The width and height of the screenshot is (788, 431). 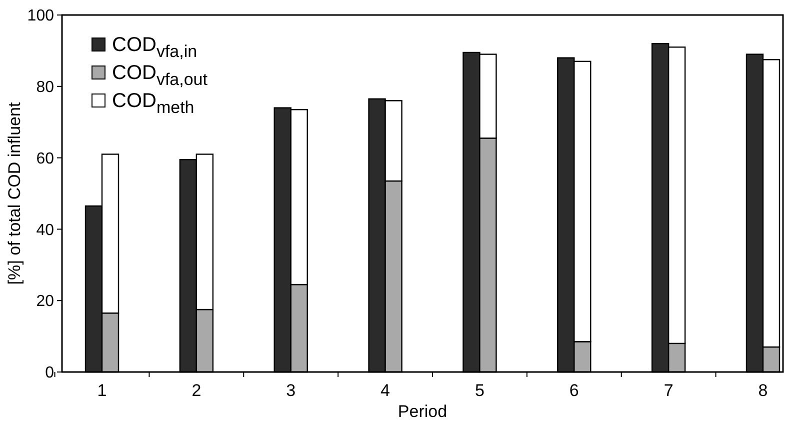 I want to click on x-tick-label: 8, so click(x=763, y=390).